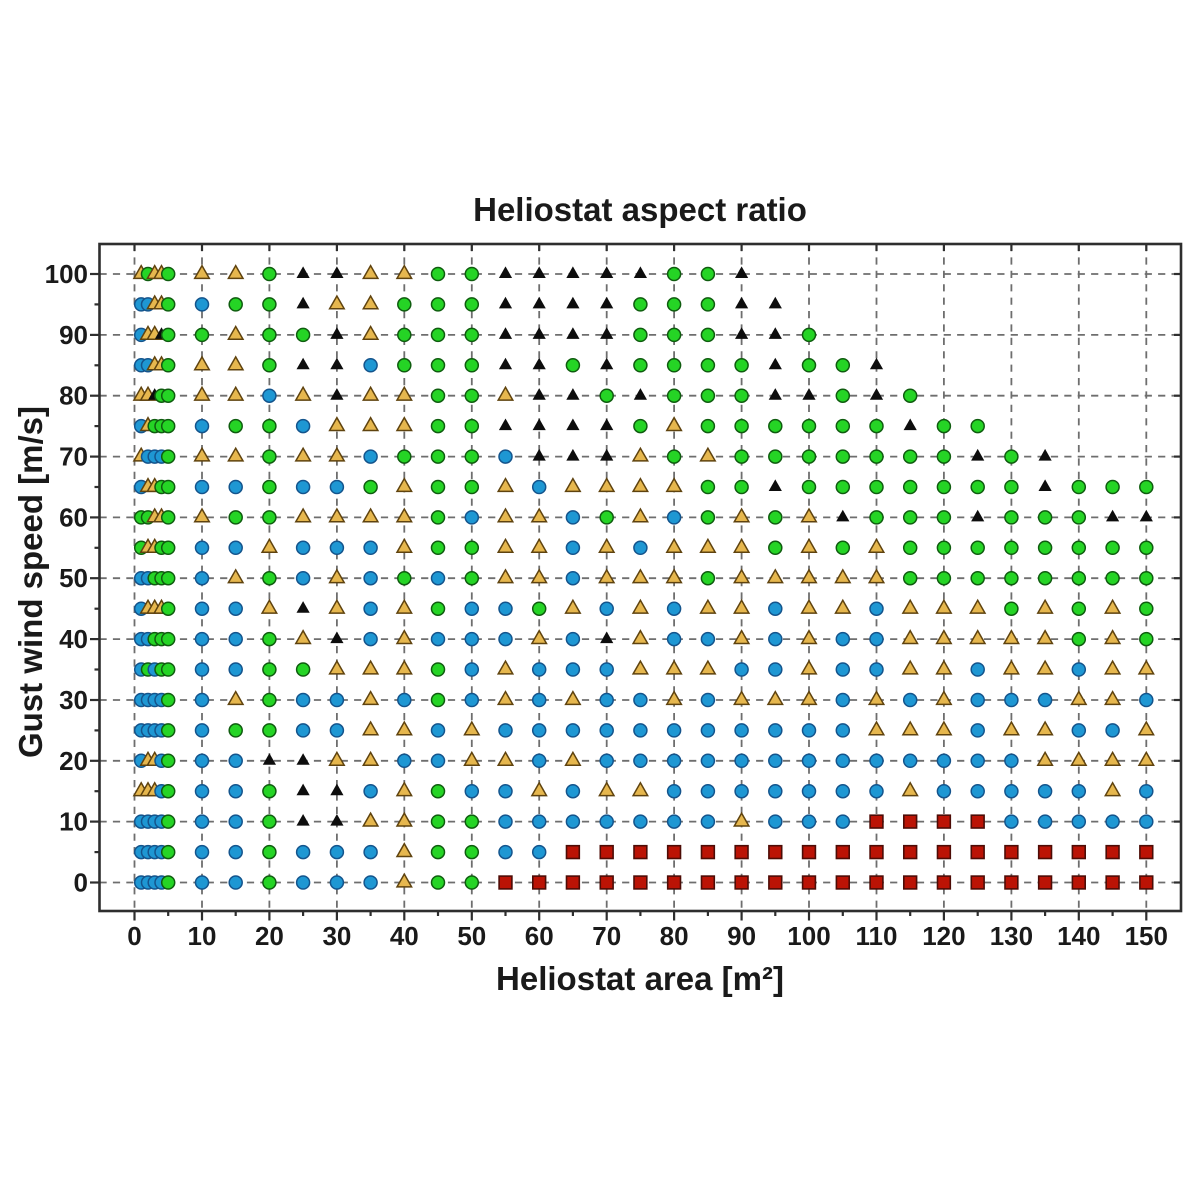 This screenshot has width=1200, height=1200. I want to click on svg-text: Gust wind speed [m/s], so click(30, 582).